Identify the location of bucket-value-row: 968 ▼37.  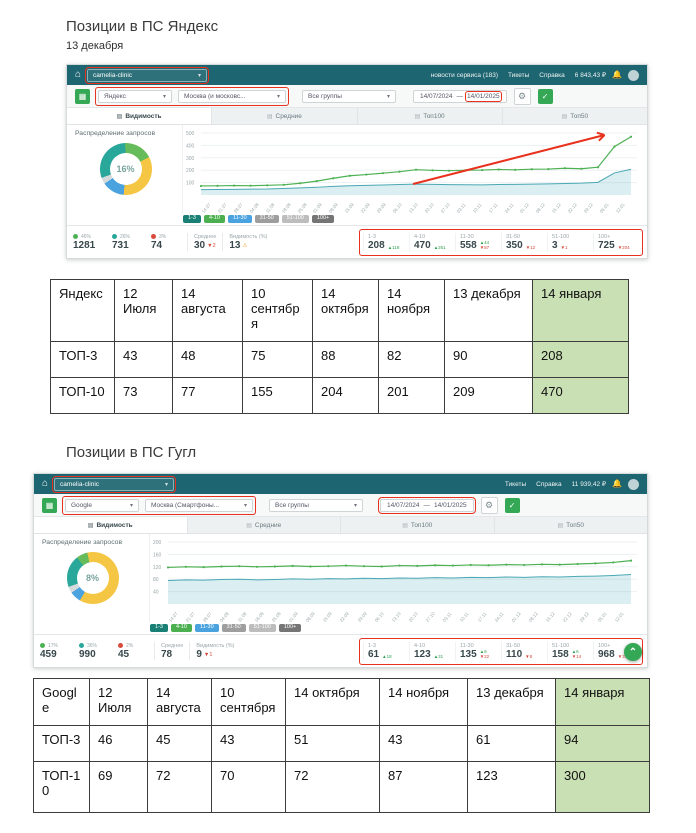
(616, 654).